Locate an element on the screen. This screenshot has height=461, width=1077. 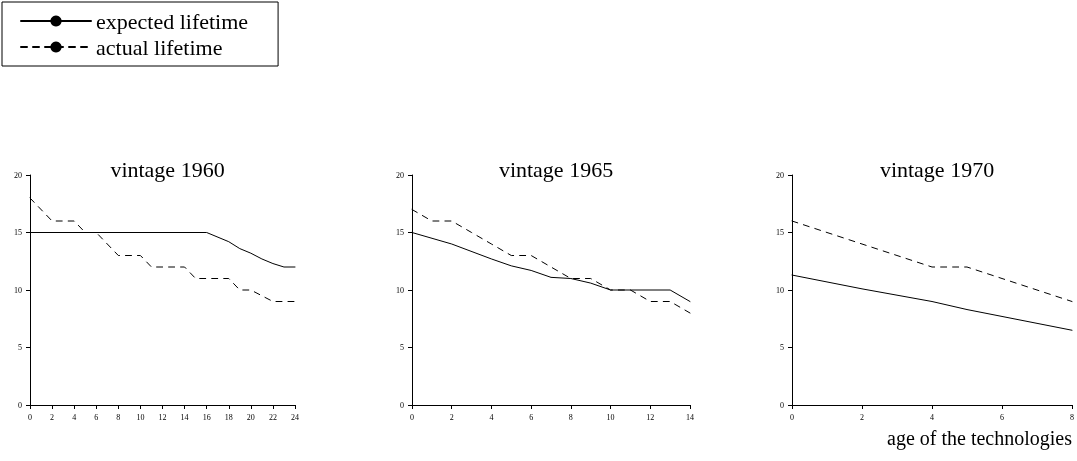
x-tick-label: 20 is located at coordinates (250, 417).